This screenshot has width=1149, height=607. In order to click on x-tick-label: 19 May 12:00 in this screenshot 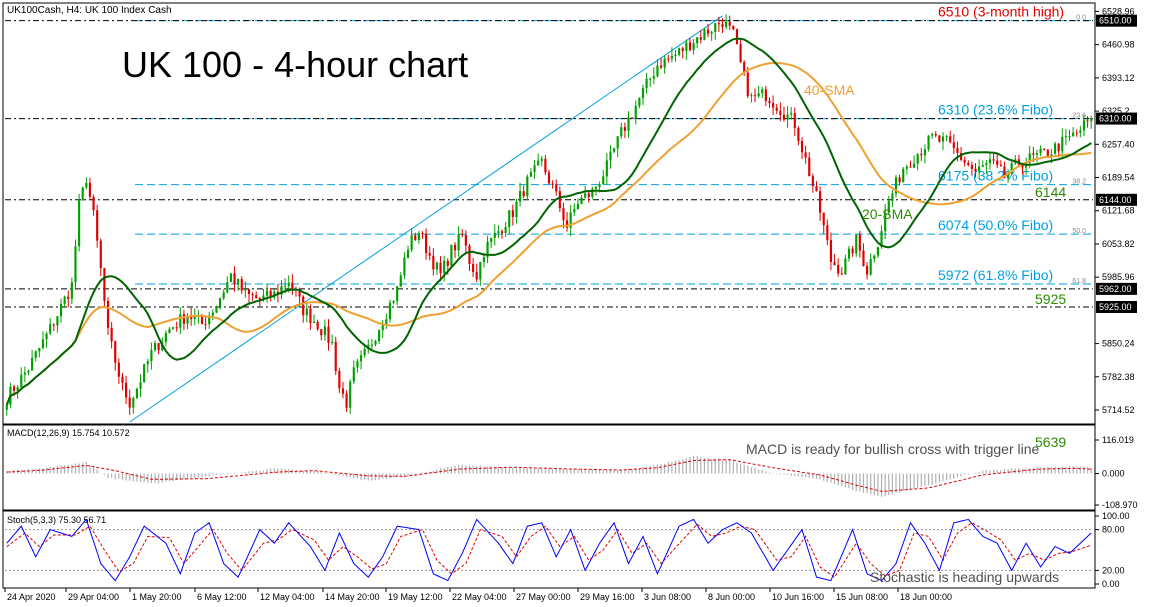, I will do `click(415, 597)`.